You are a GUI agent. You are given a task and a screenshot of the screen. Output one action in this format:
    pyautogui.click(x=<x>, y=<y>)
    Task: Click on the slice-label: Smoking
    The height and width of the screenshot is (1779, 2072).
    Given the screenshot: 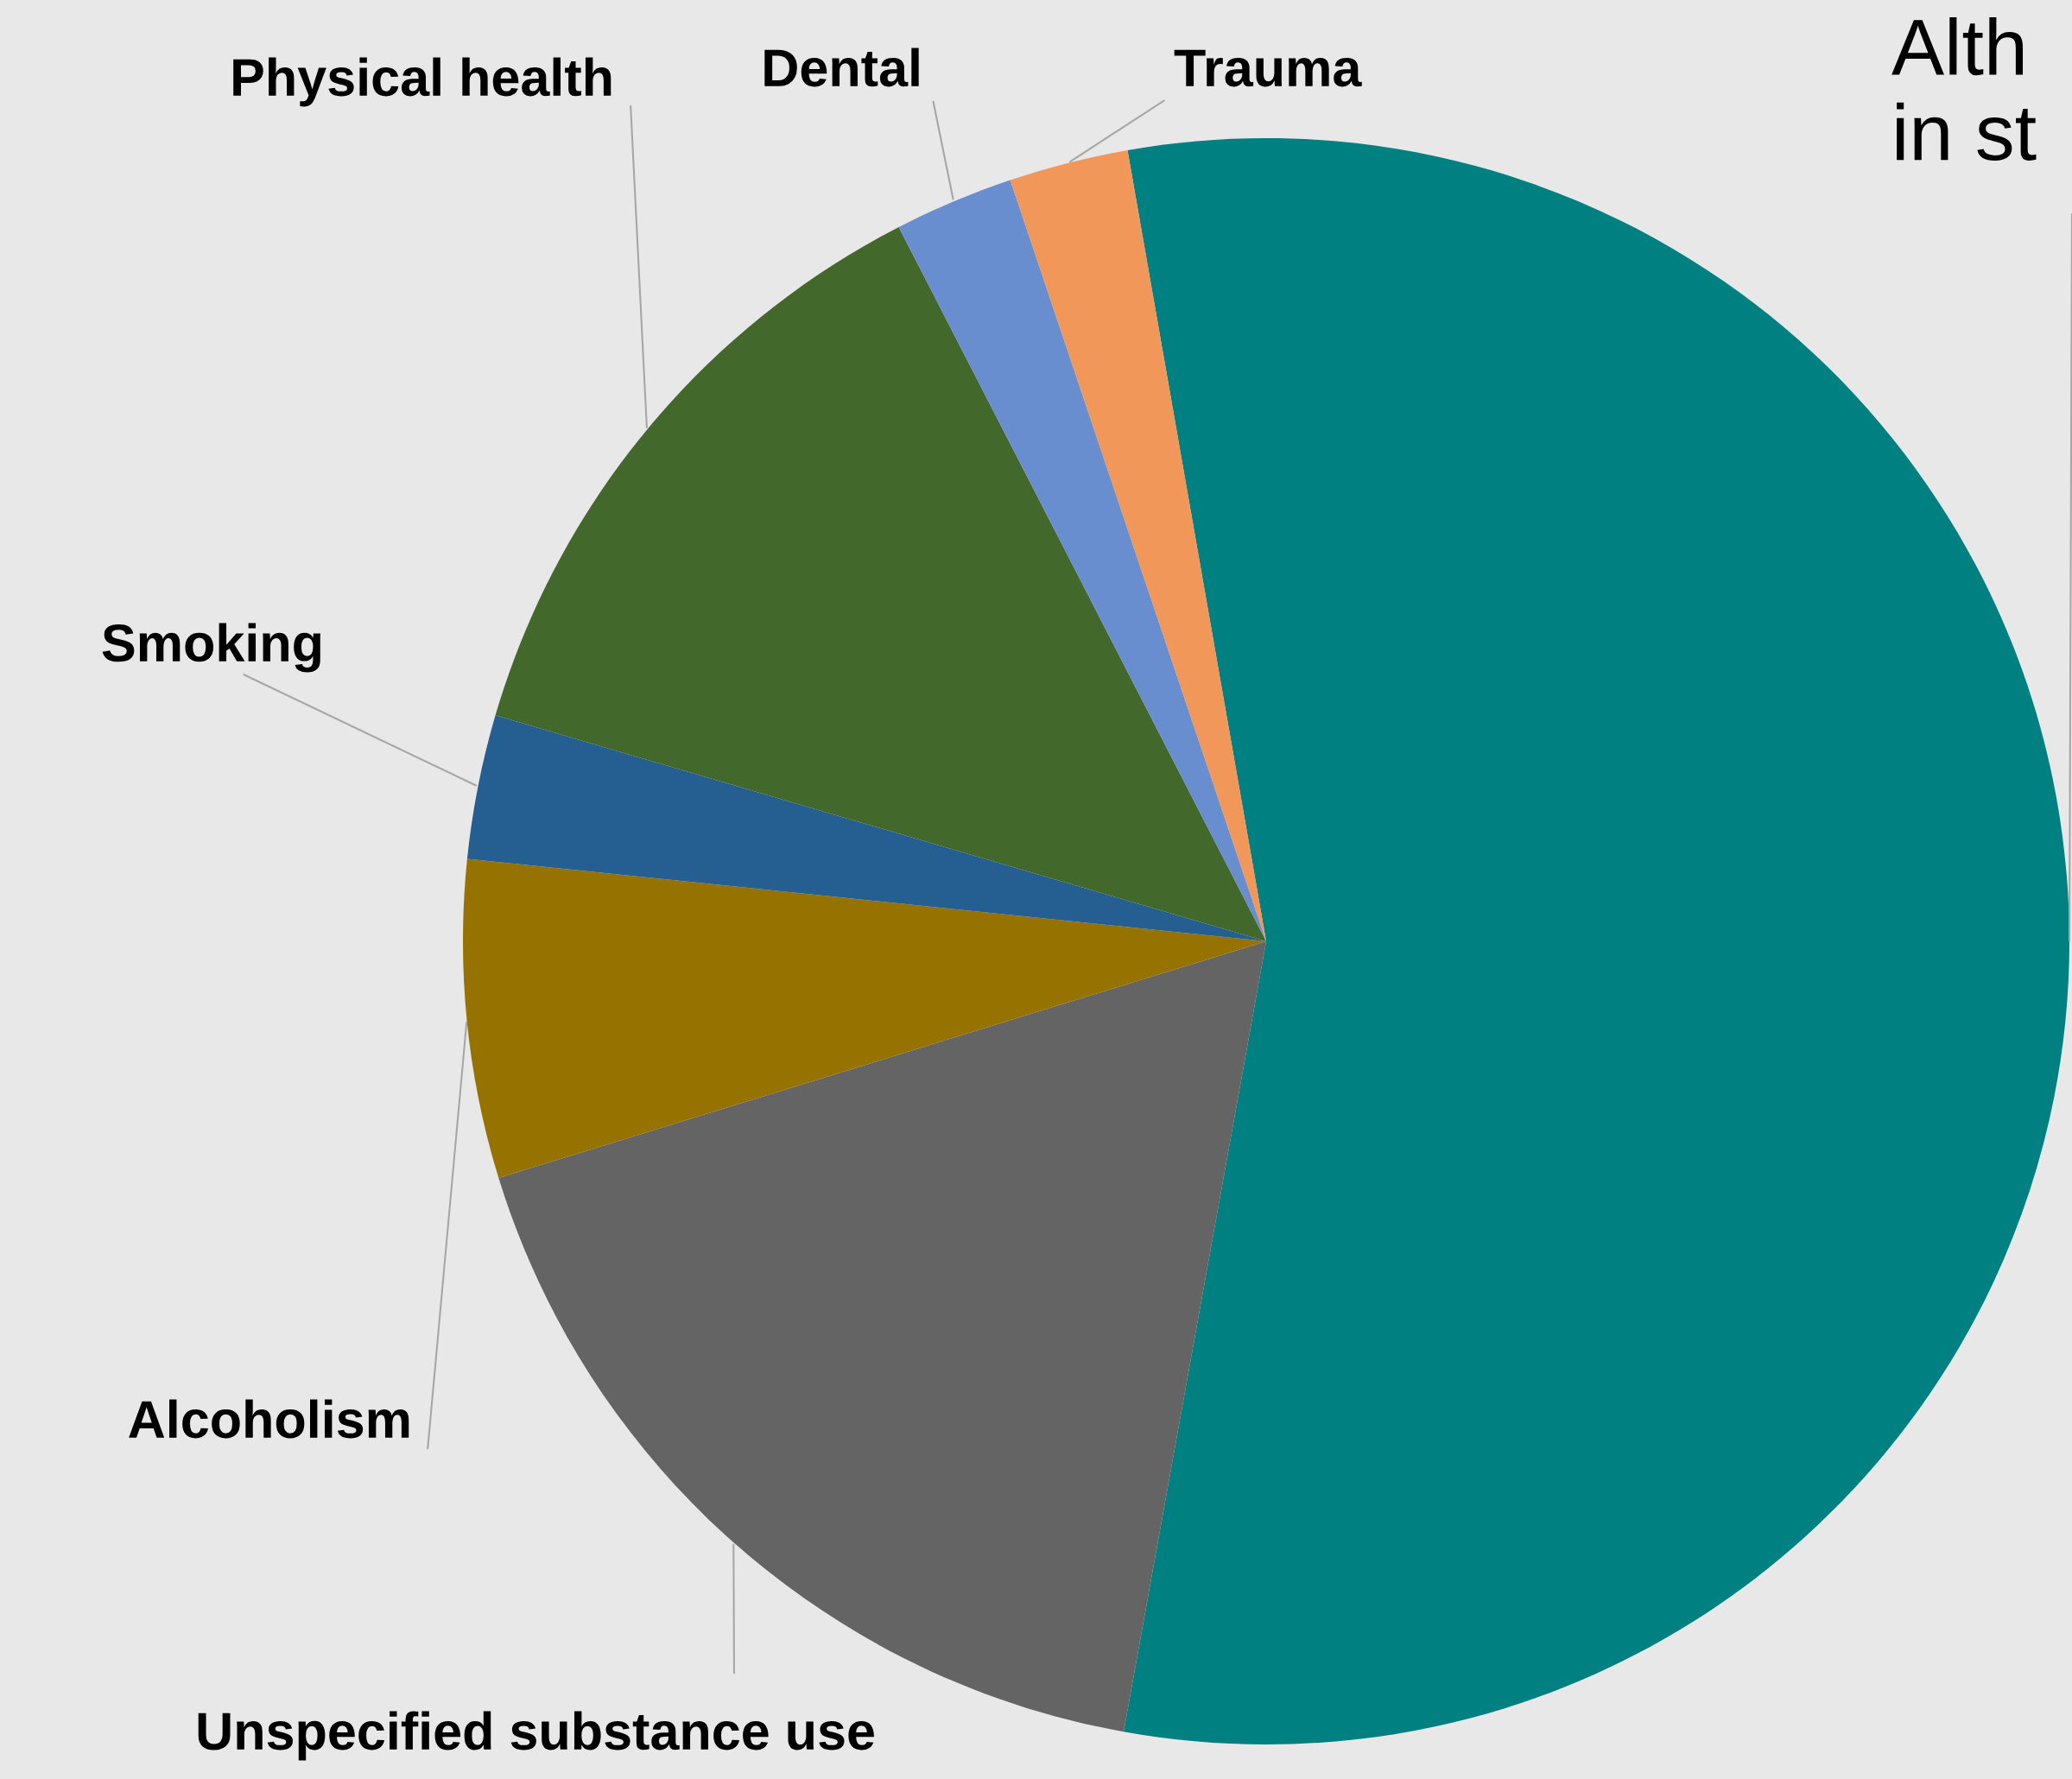 What is the action you would take?
    pyautogui.click(x=211, y=648)
    